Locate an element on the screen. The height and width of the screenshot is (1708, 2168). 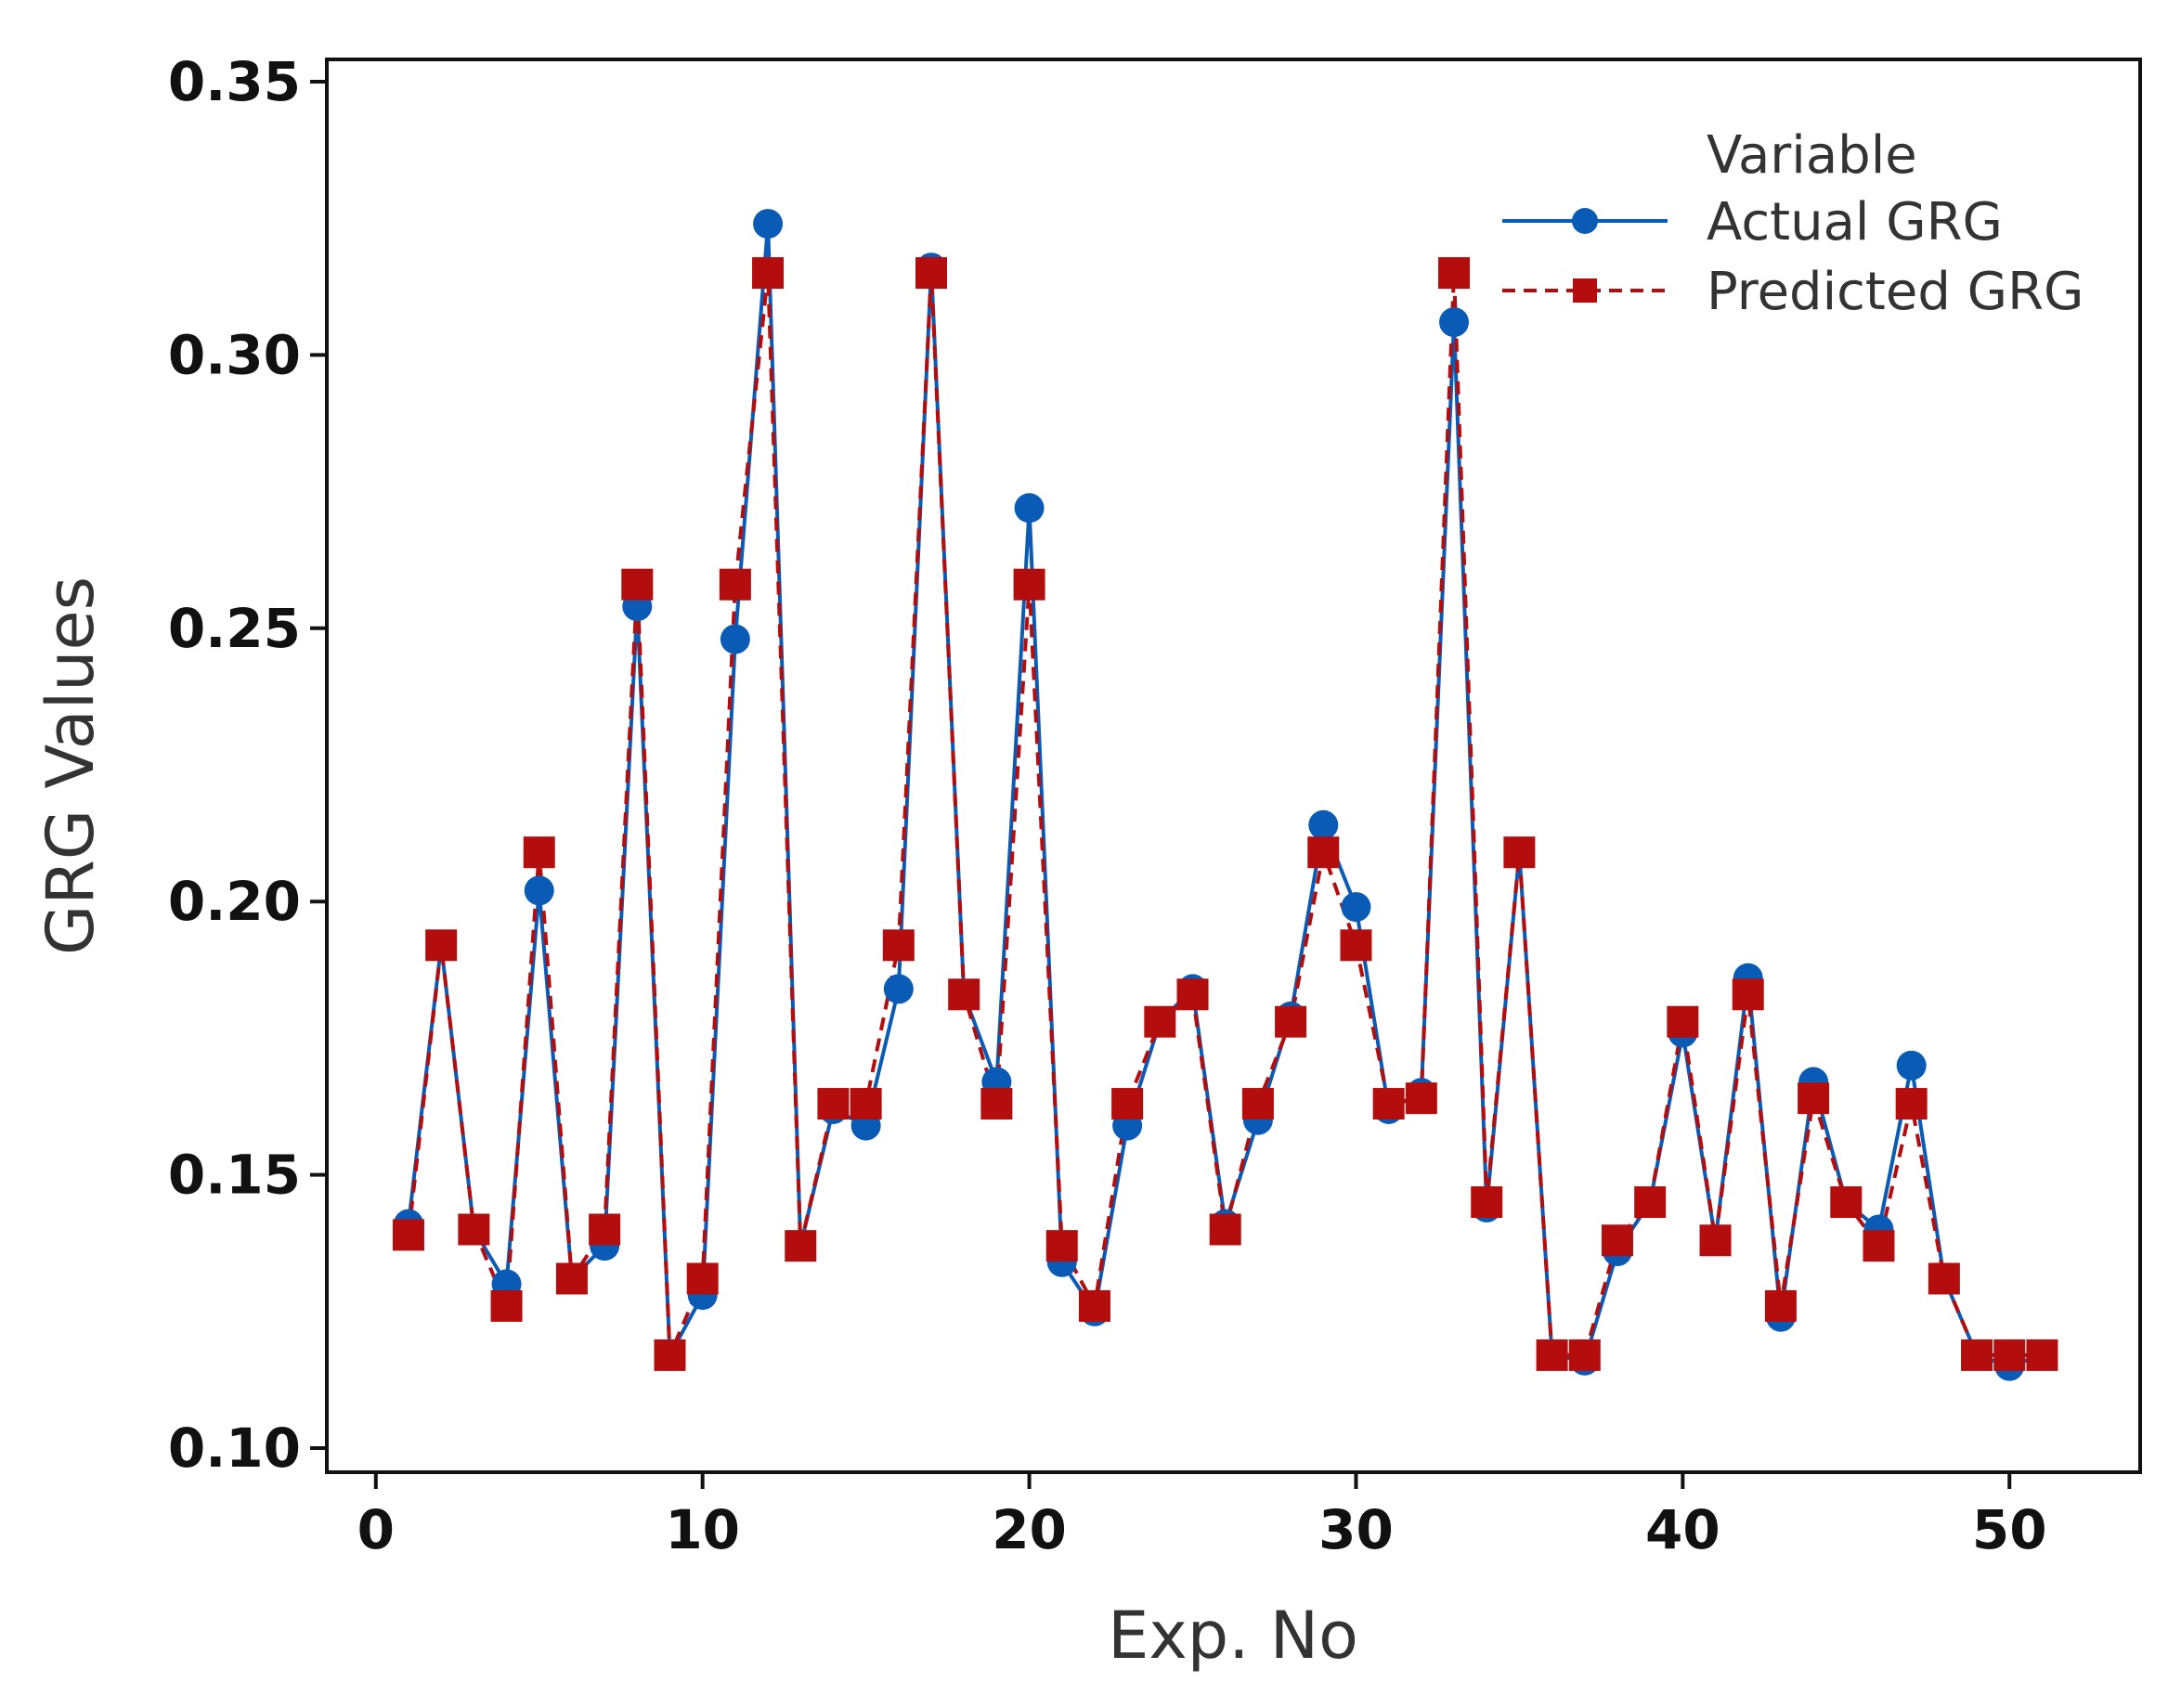
legend-item-actual-grg: Actual GRG is located at coordinates (1752, 222).